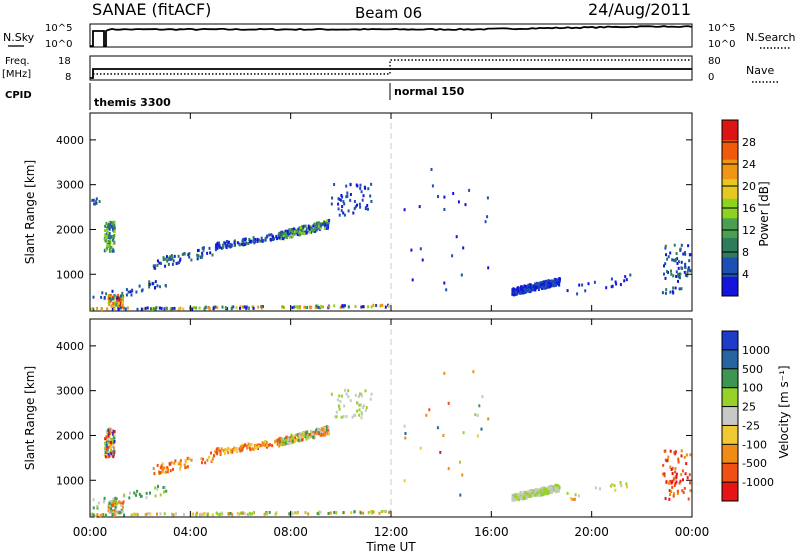  Describe the element at coordinates (290, 532) in the screenshot. I see `x-tick-label: 08:00` at that location.